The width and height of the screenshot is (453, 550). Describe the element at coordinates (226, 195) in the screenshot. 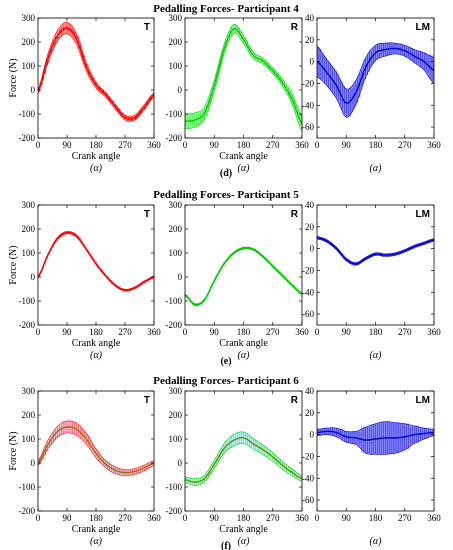

I see `row-title: Pedalling Forces- Participant 5` at that location.